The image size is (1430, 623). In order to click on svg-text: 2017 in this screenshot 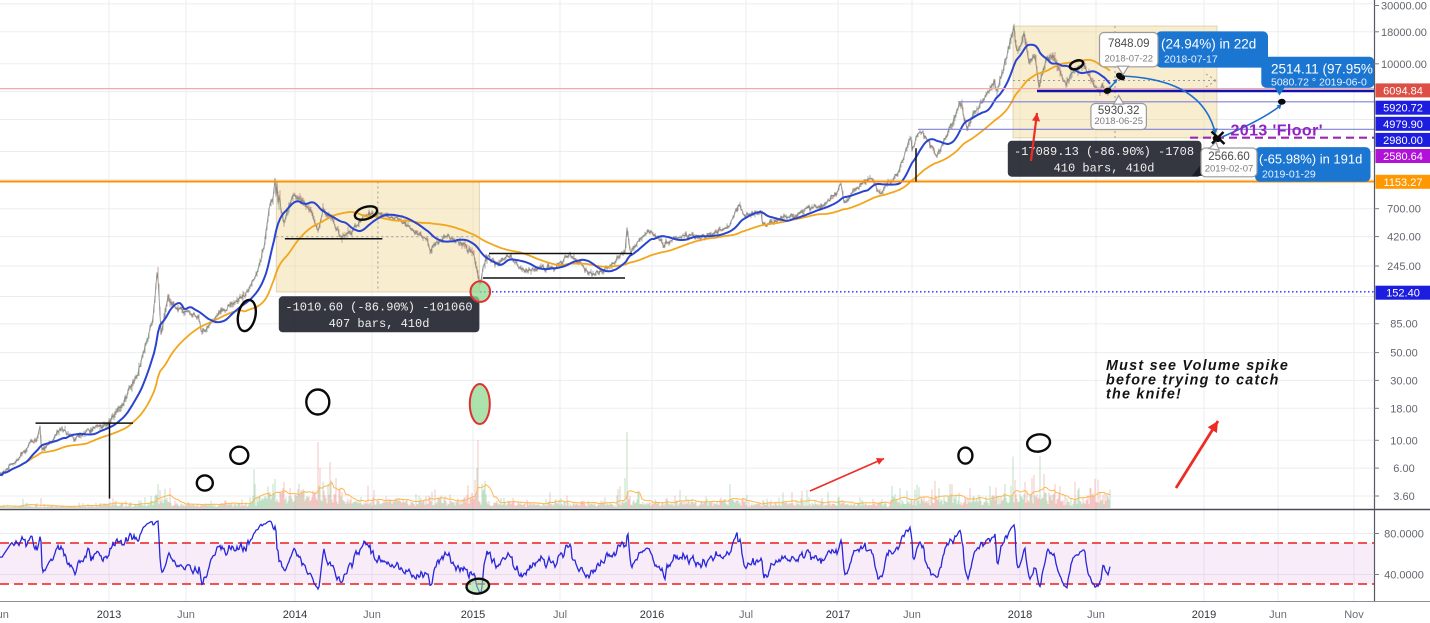, I will do `click(838, 615)`.